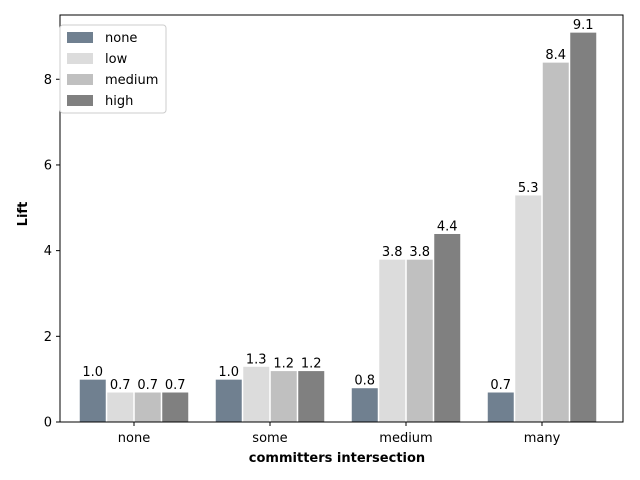  What do you see at coordinates (583, 25) in the screenshot?
I see `data-label-high-many: 9.1` at bounding box center [583, 25].